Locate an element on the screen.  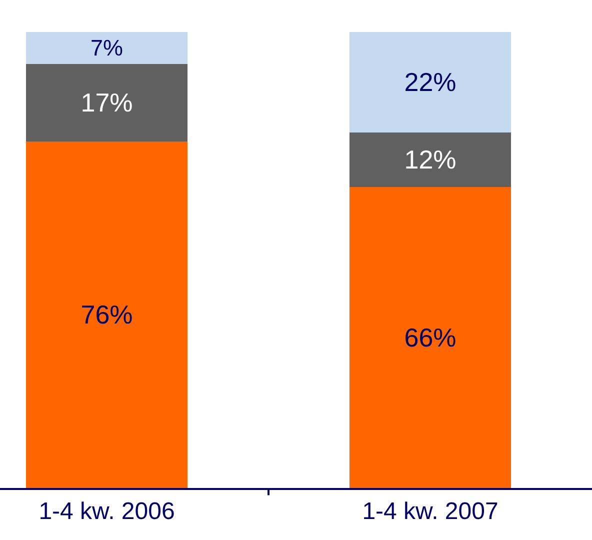
data-label: 12% is located at coordinates (430, 159).